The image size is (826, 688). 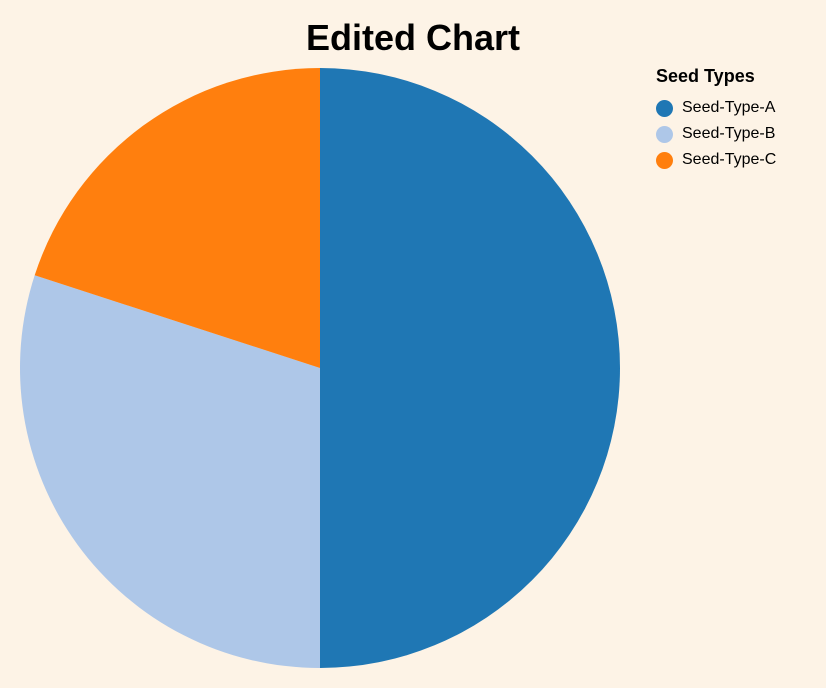 I want to click on legend-item-seed-type-a: Seed-Type-A, so click(x=716, y=108).